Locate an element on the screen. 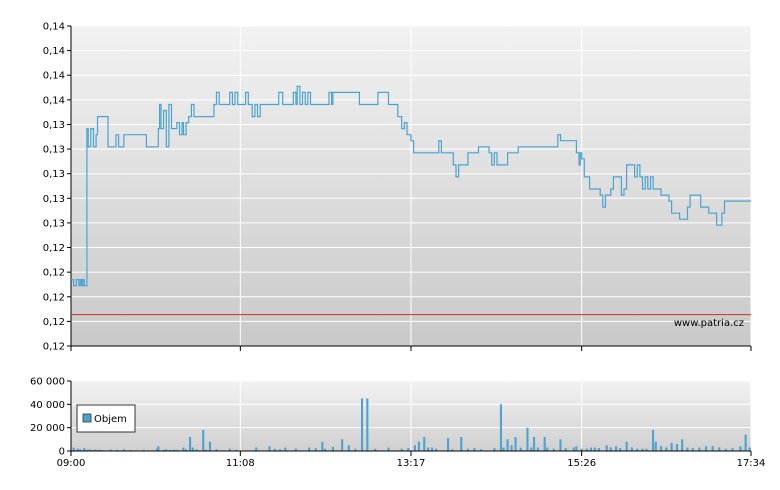 This screenshot has width=780, height=490. legend-label: Objem is located at coordinates (110, 419).